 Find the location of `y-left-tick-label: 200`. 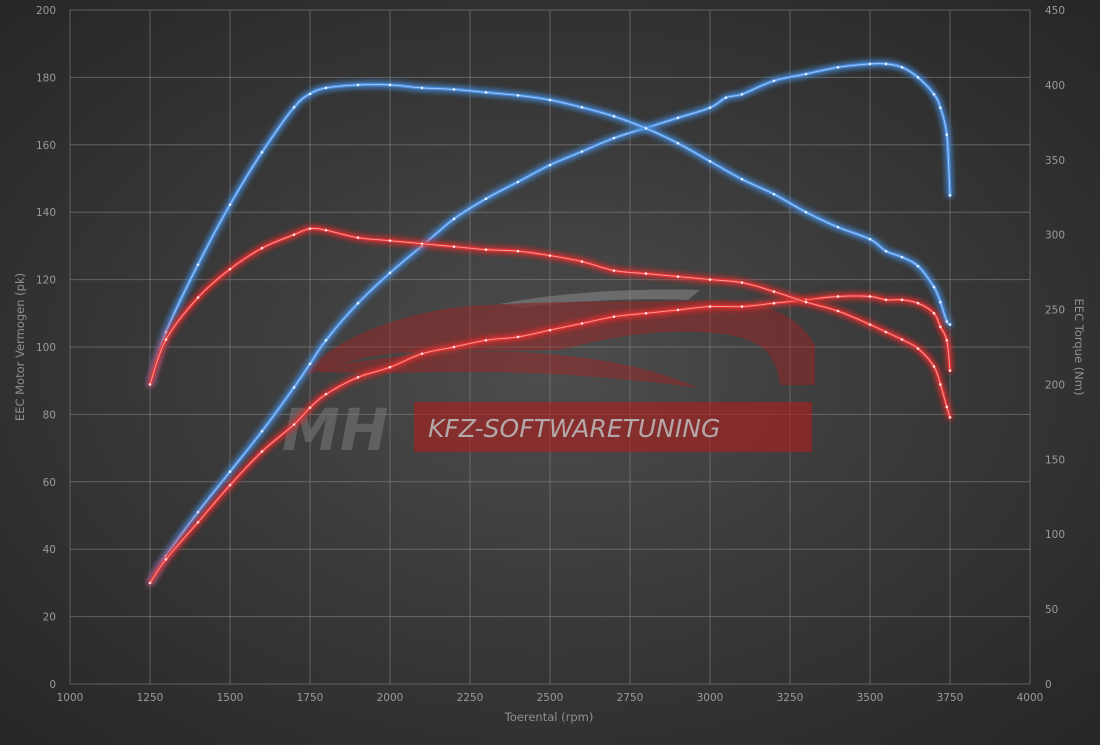

y-left-tick-label: 200 is located at coordinates (46, 11).